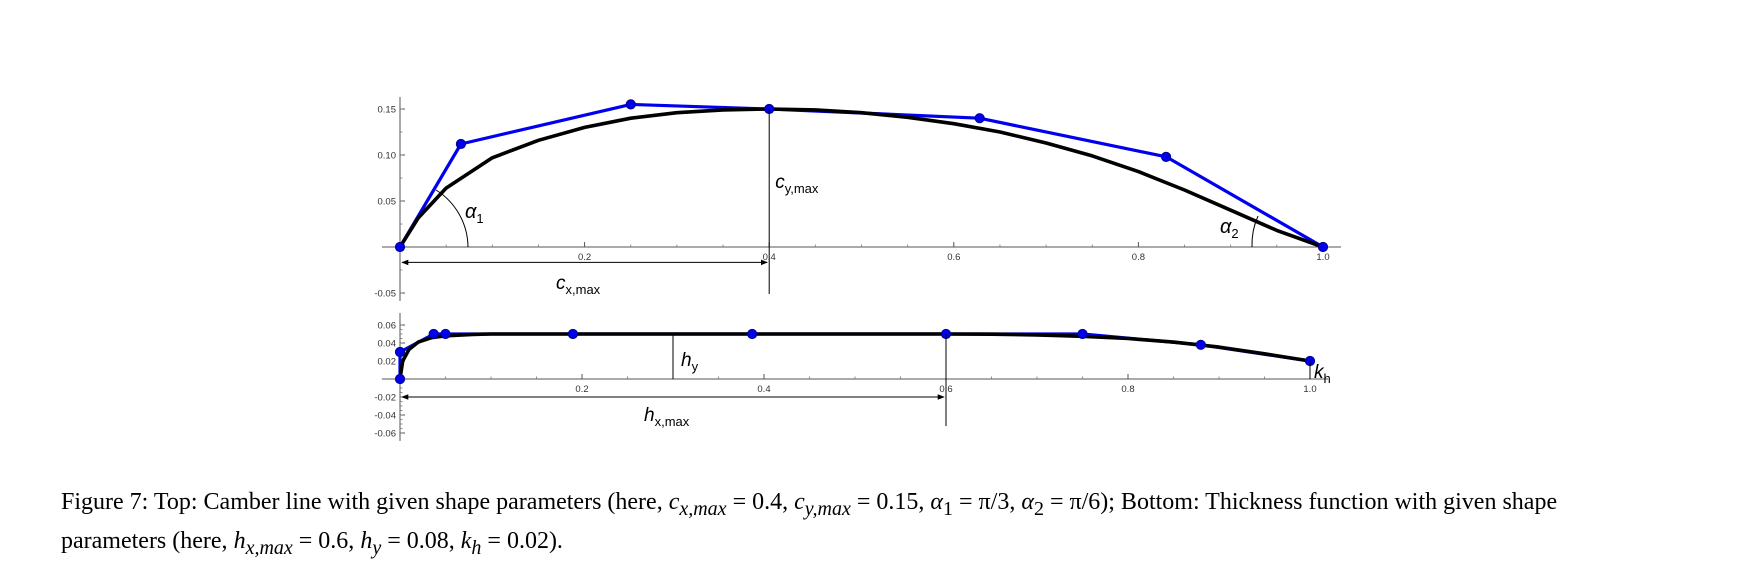  What do you see at coordinates (387, 344) in the screenshot?
I see `y-tick-label: 0.04` at bounding box center [387, 344].